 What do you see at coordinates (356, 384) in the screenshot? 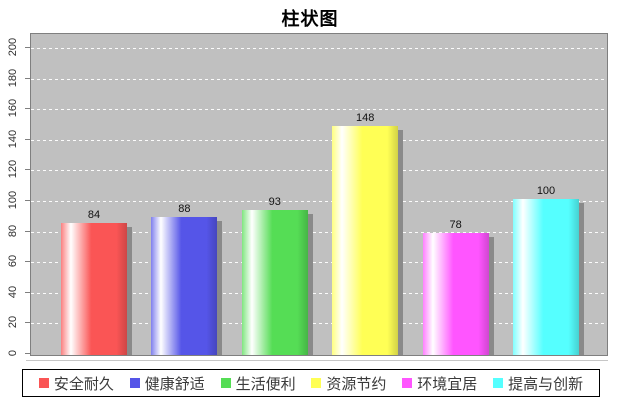
I see `legend-label: 资源节约` at bounding box center [356, 384].